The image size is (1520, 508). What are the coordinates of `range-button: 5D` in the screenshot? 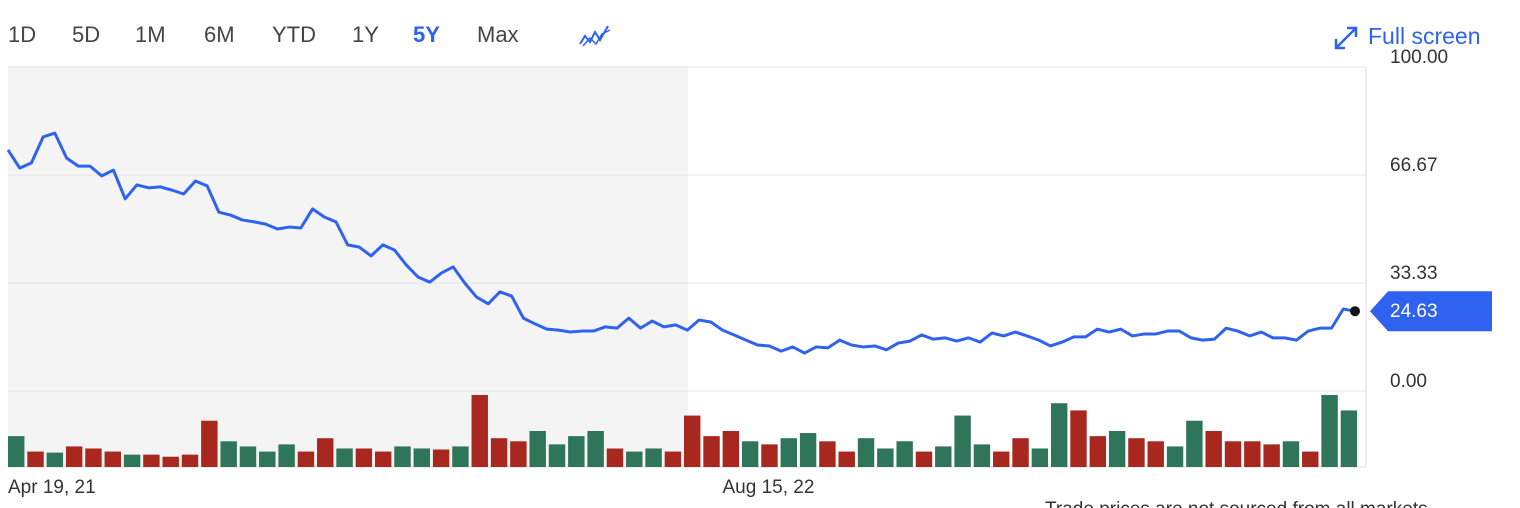 It's located at (86, 34).